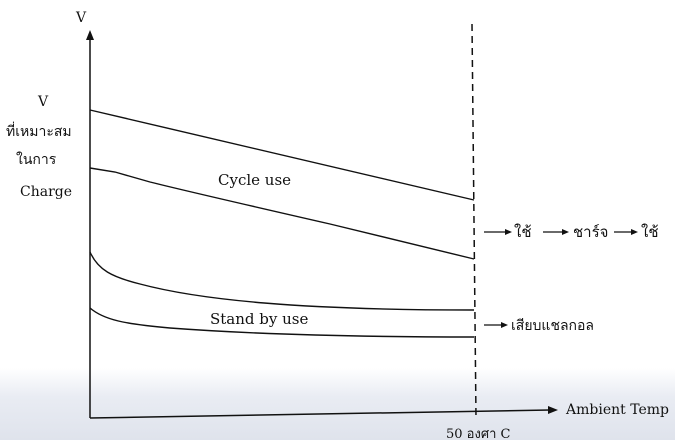  Describe the element at coordinates (46, 192) in the screenshot. I see `y-note-line-4: Charge` at that location.